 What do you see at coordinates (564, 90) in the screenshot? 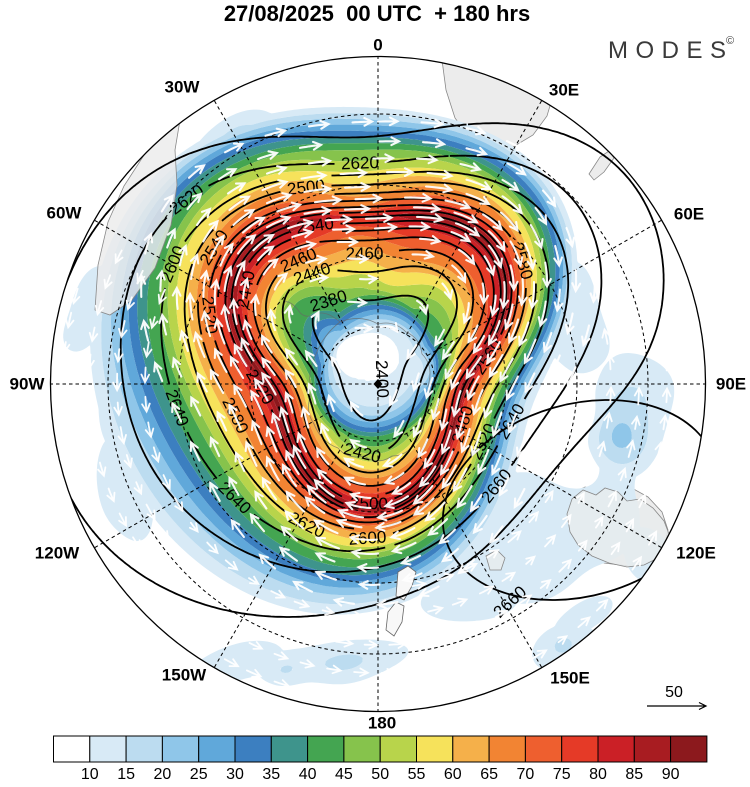
I see `svg-text: 30E` at bounding box center [564, 90].